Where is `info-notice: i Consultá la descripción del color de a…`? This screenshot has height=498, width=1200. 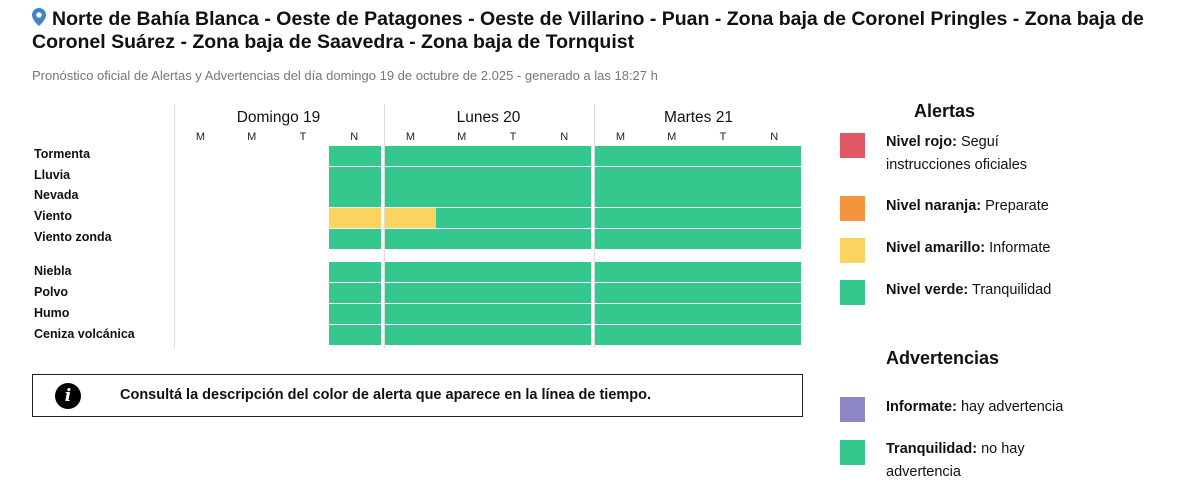 info-notice: i Consultá la descripción del color de a… is located at coordinates (417, 395).